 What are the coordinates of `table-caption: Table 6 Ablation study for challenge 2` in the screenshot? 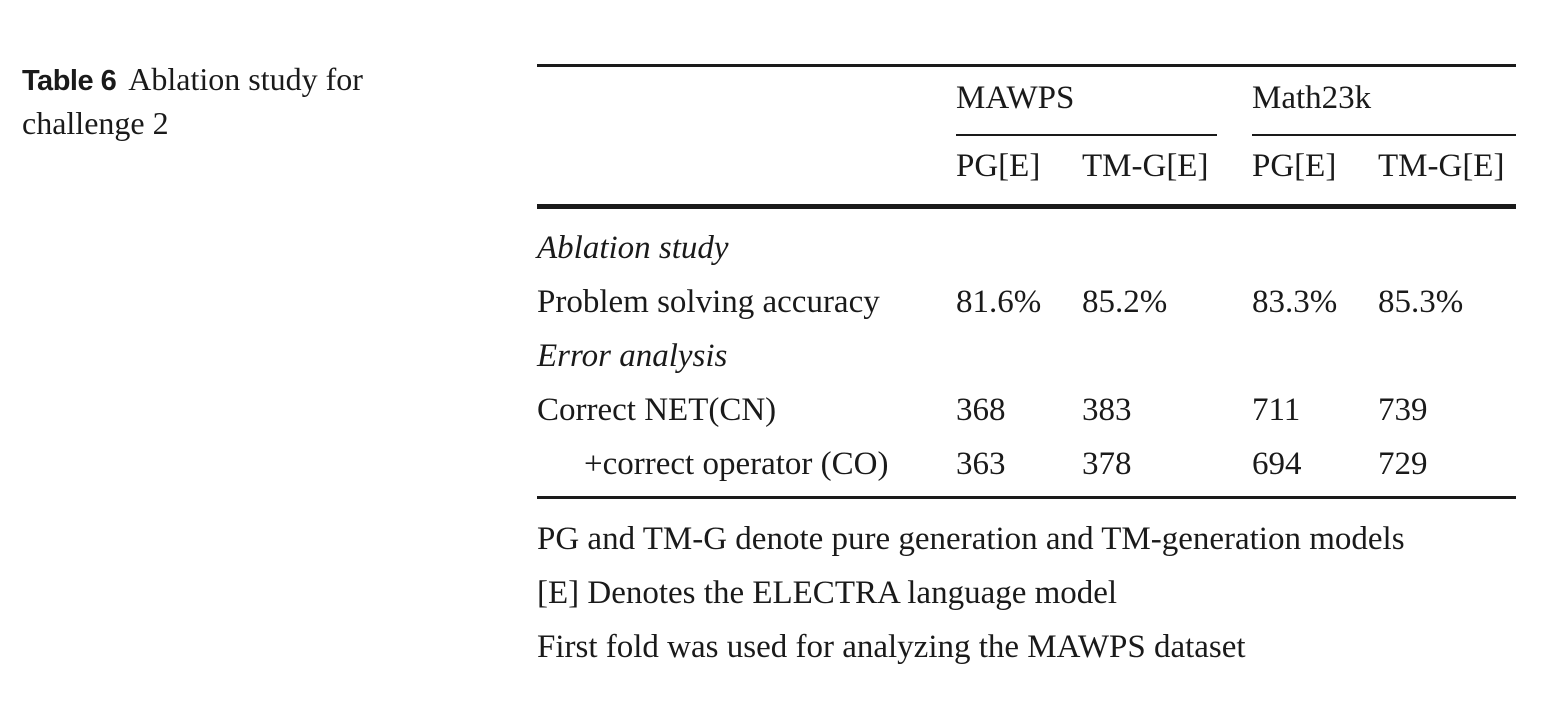 It's located at (232, 101).